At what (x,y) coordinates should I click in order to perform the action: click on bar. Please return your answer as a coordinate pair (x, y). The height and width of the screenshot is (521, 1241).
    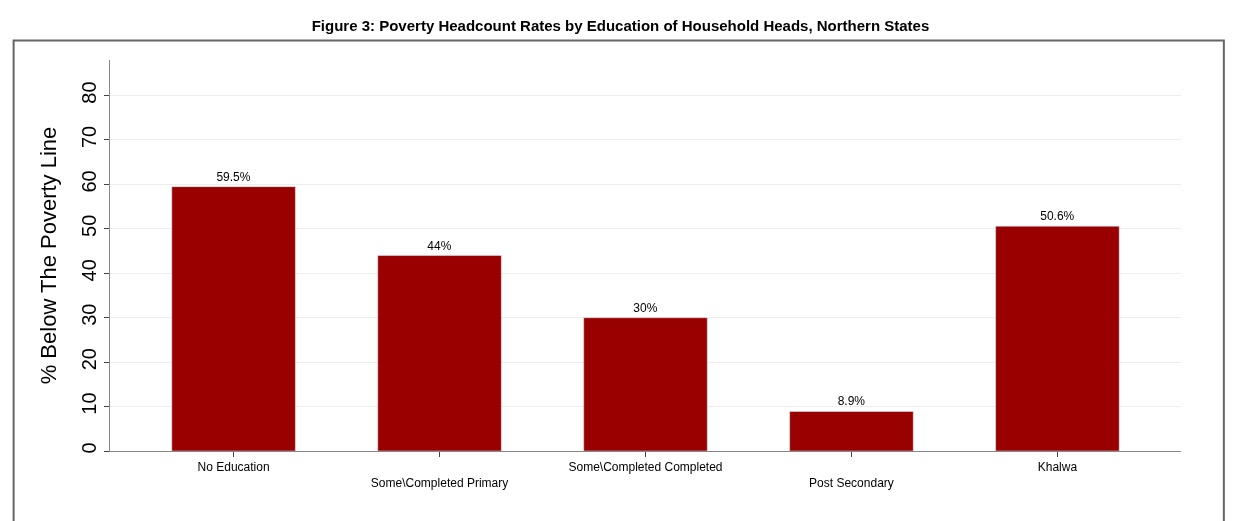
    Looking at the image, I should click on (851, 431).